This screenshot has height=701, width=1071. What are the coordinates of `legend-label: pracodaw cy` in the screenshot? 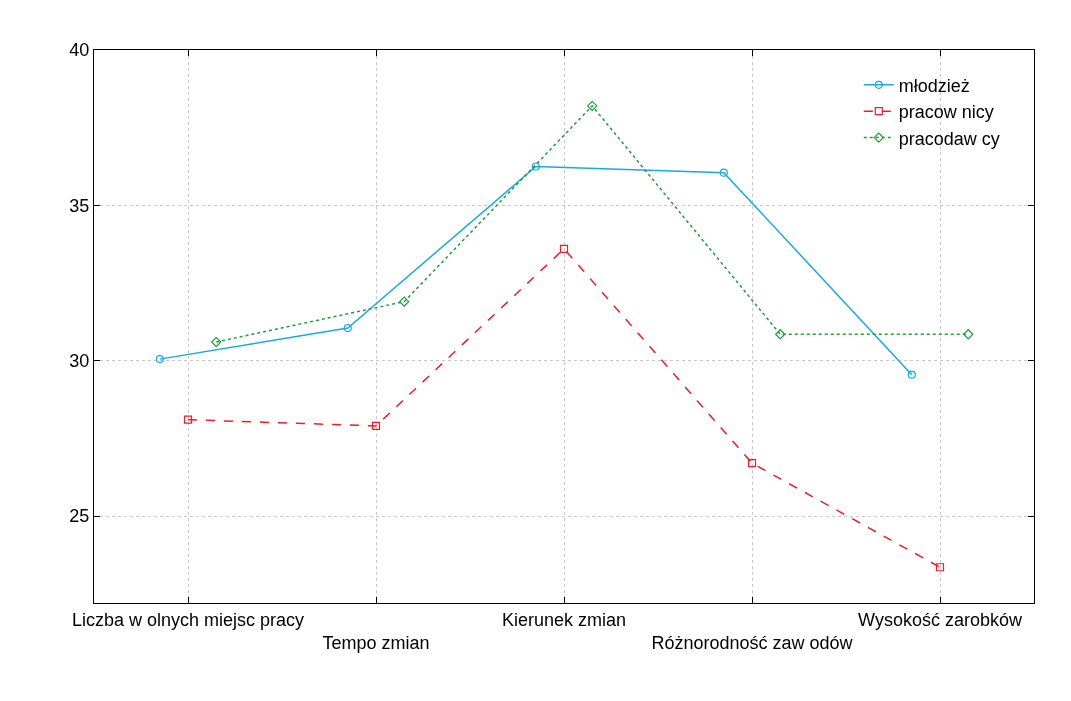 It's located at (949, 138).